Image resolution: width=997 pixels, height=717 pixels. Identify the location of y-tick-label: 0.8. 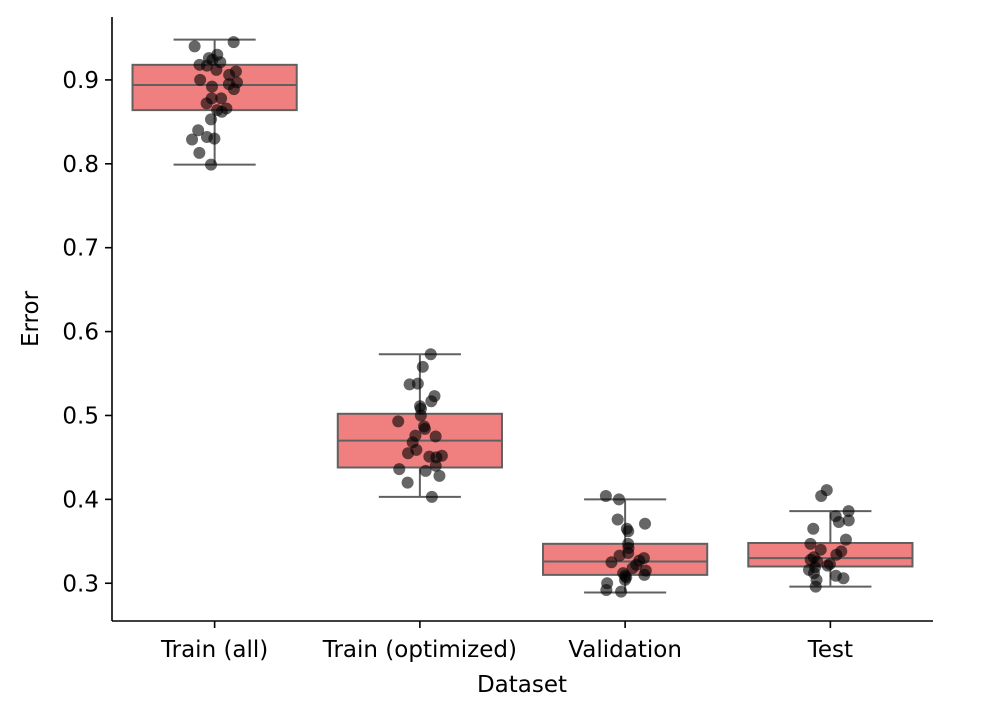
(80, 165).